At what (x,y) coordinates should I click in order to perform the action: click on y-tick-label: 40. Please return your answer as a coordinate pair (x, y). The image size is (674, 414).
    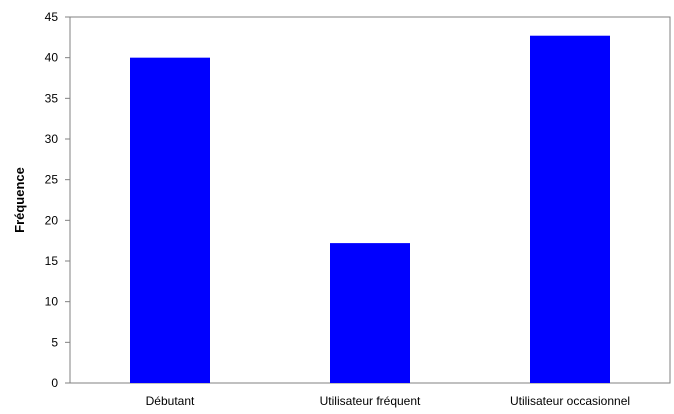
    Looking at the image, I should click on (52, 58).